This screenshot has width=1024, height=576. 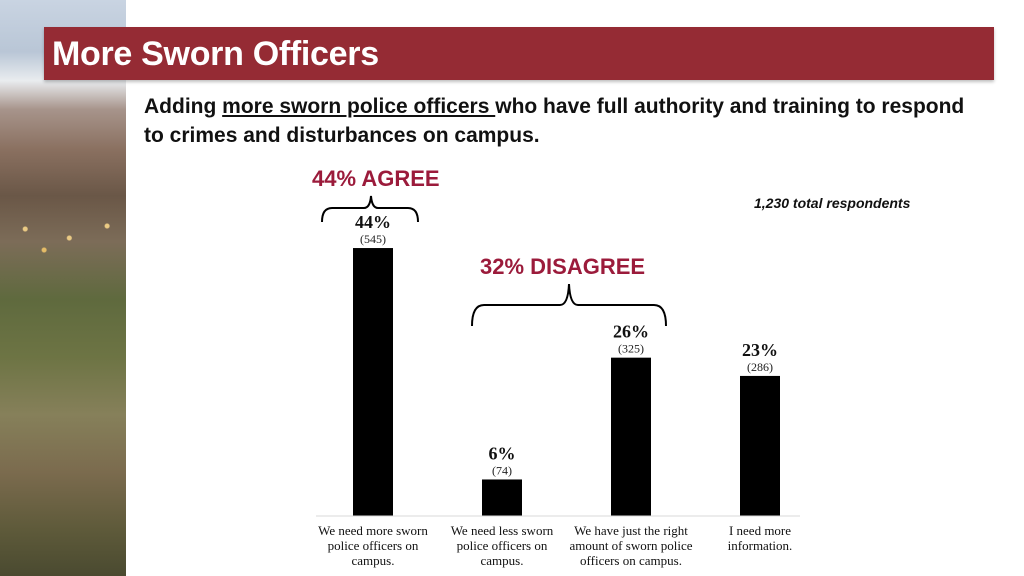 I want to click on respondents-note: 1,230 total respondents, so click(x=832, y=203).